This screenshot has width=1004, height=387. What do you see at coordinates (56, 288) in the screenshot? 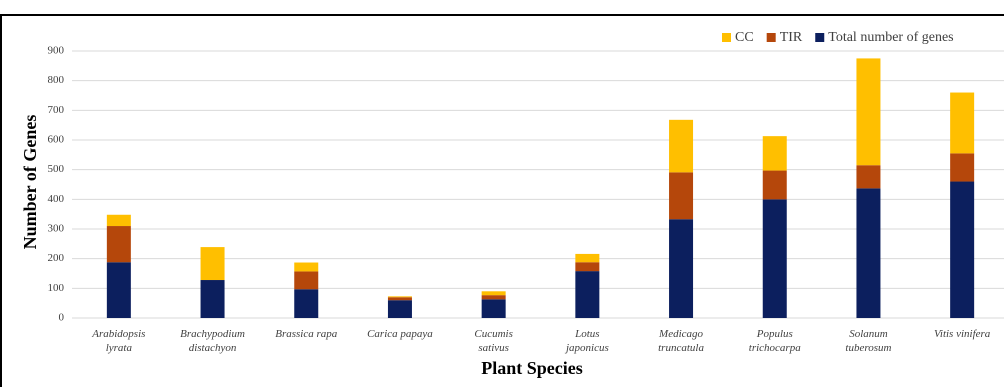
I see `y-tick-label: 100` at bounding box center [56, 288].